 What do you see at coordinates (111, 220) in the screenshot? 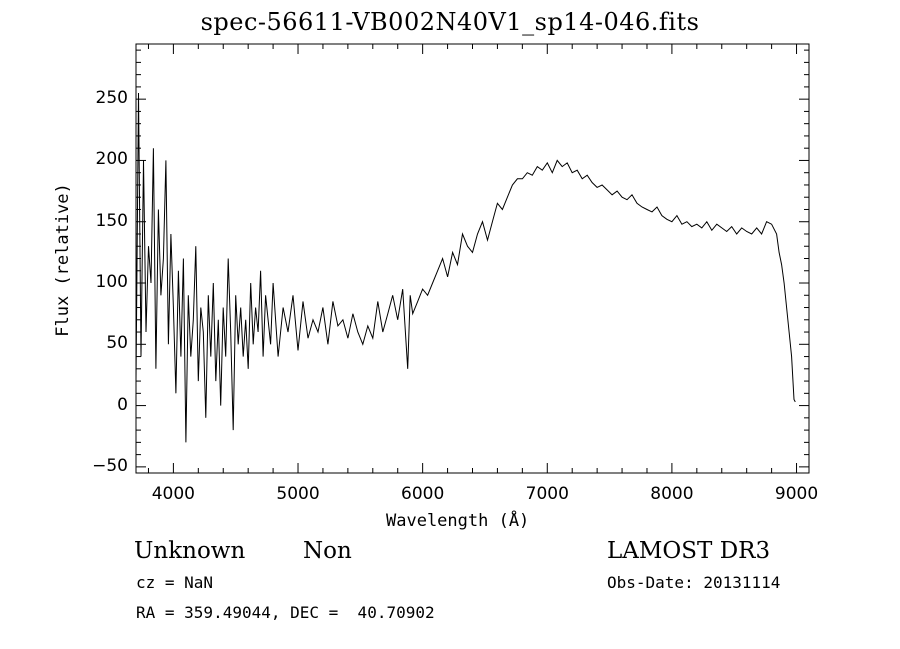
I see `y-tick-label: 150` at bounding box center [111, 220].